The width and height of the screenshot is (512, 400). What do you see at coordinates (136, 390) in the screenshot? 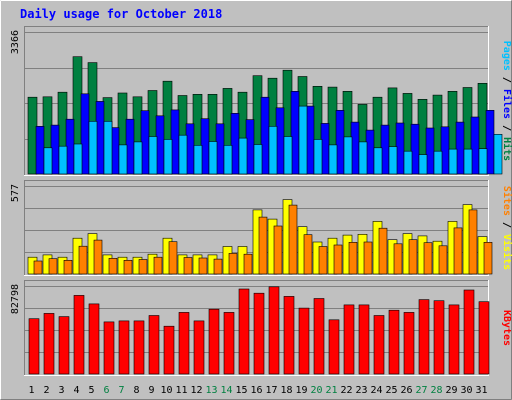
I see `x-tick-label-8: 8` at bounding box center [136, 390].